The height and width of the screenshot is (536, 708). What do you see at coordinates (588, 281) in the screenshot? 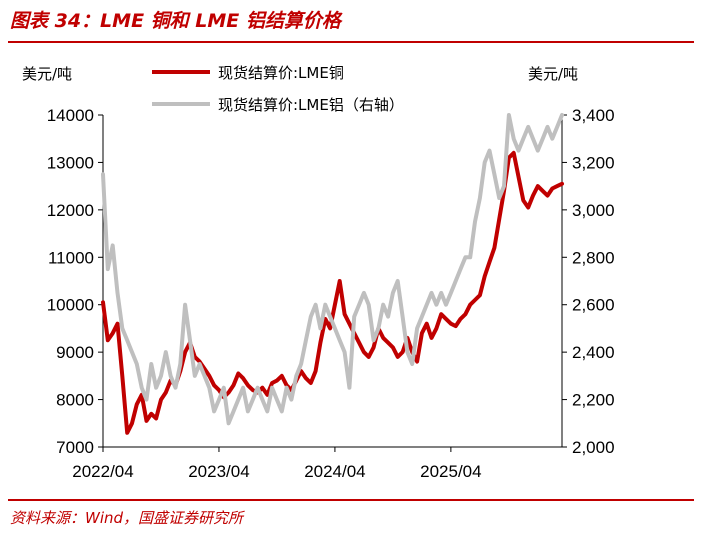
I see `right-axis-ticks: 2,000 2,200 2,400 2,600 2,800 3,000 3,200 3,400` at bounding box center [588, 281].